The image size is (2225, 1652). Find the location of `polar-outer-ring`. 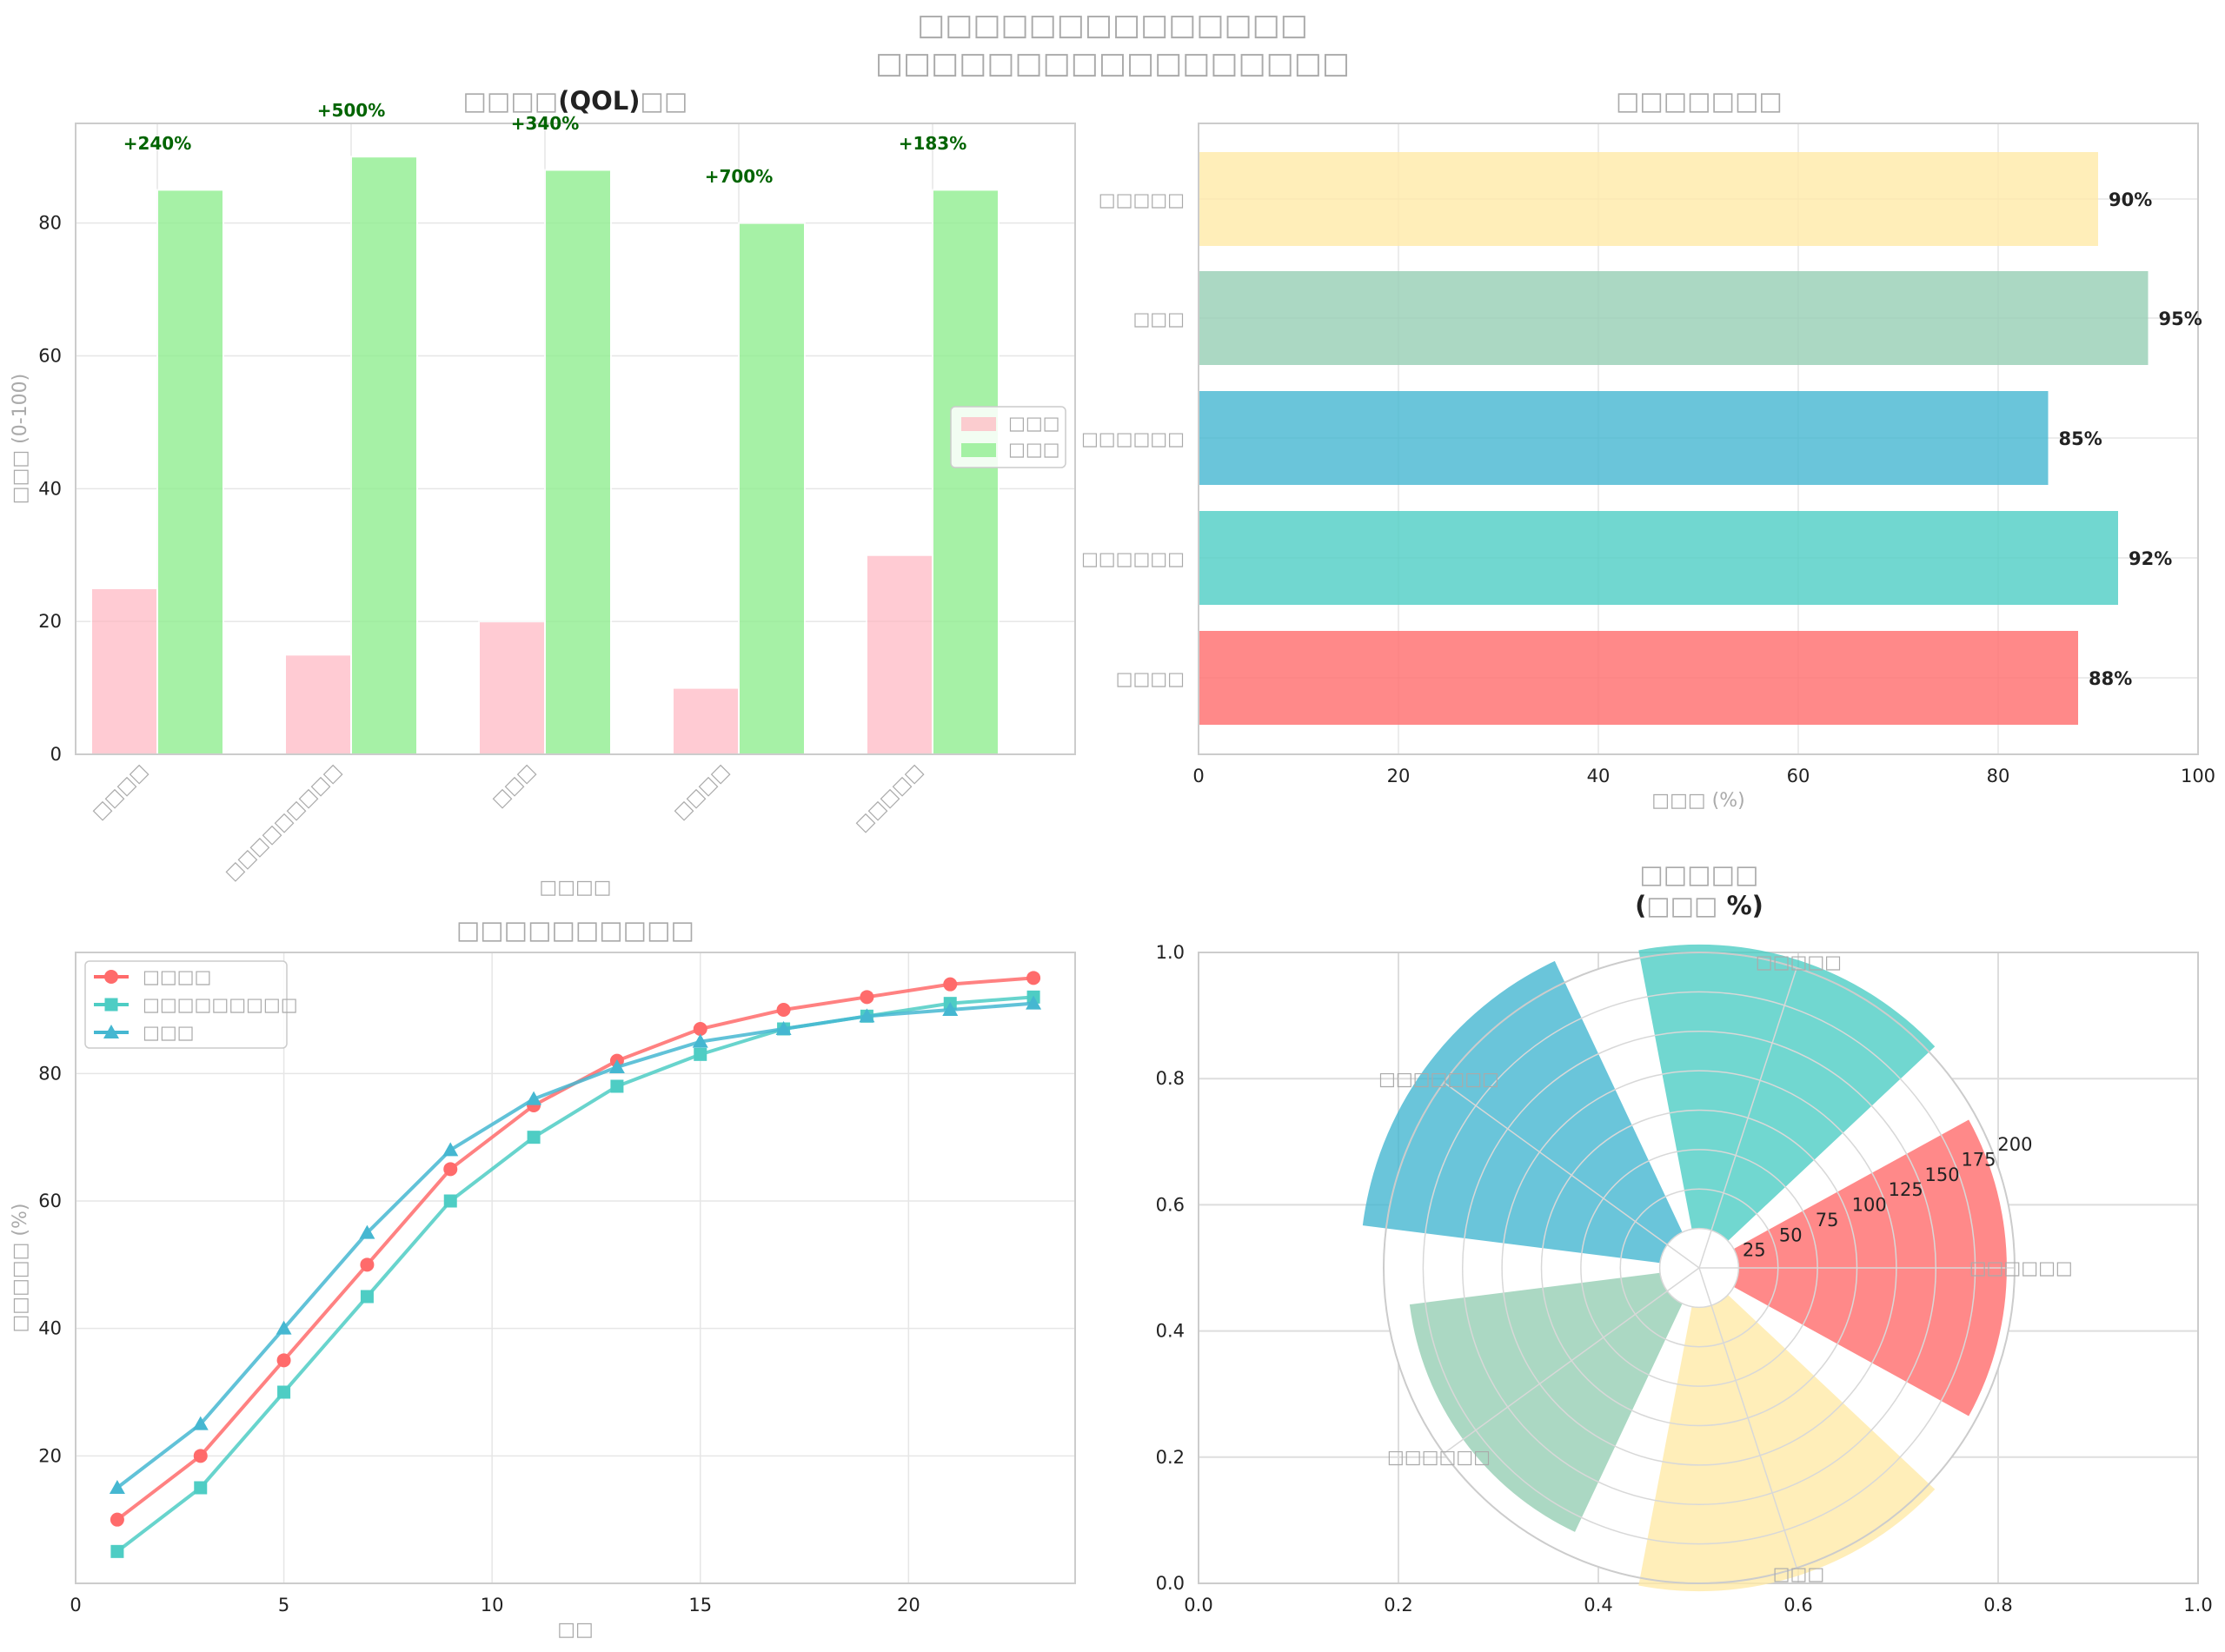

polar-outer-ring is located at coordinates (1700, 1268).